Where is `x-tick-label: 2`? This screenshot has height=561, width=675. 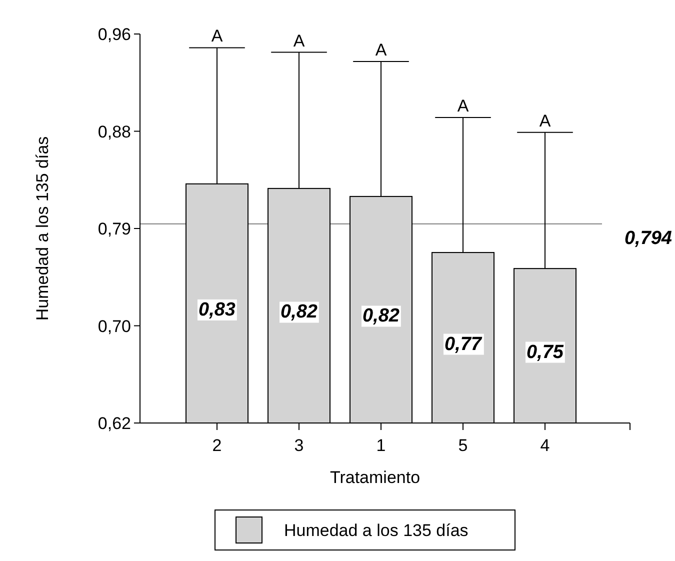
x-tick-label: 2 is located at coordinates (217, 445).